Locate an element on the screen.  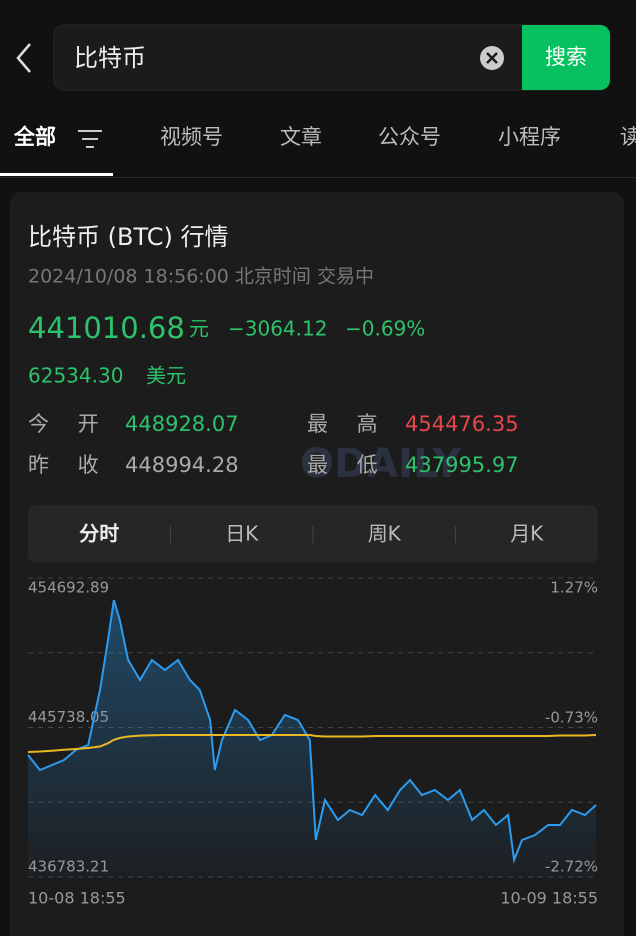
stat-value: 437995.97 is located at coordinates (462, 465).